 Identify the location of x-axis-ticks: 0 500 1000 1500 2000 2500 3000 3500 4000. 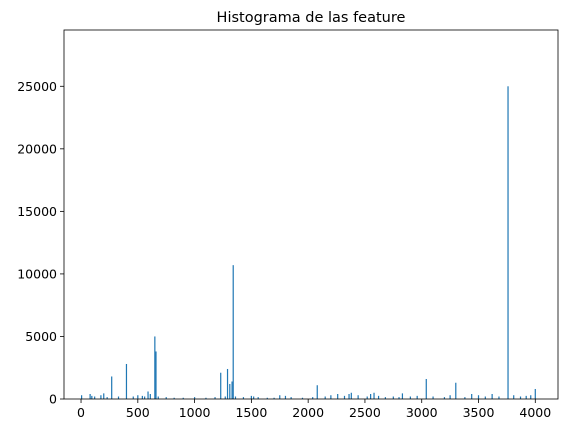
(314, 409).